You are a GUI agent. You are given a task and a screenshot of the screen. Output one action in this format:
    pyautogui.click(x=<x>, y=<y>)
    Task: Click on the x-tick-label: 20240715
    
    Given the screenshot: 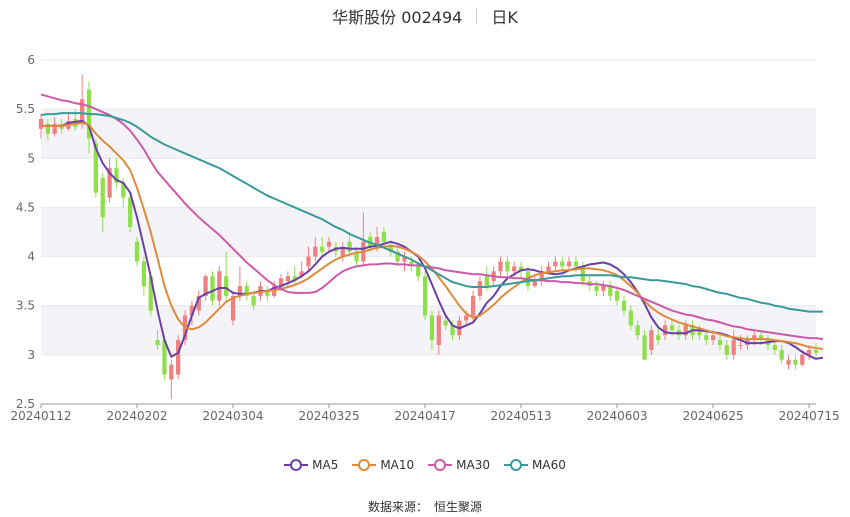 What is the action you would take?
    pyautogui.click(x=809, y=416)
    